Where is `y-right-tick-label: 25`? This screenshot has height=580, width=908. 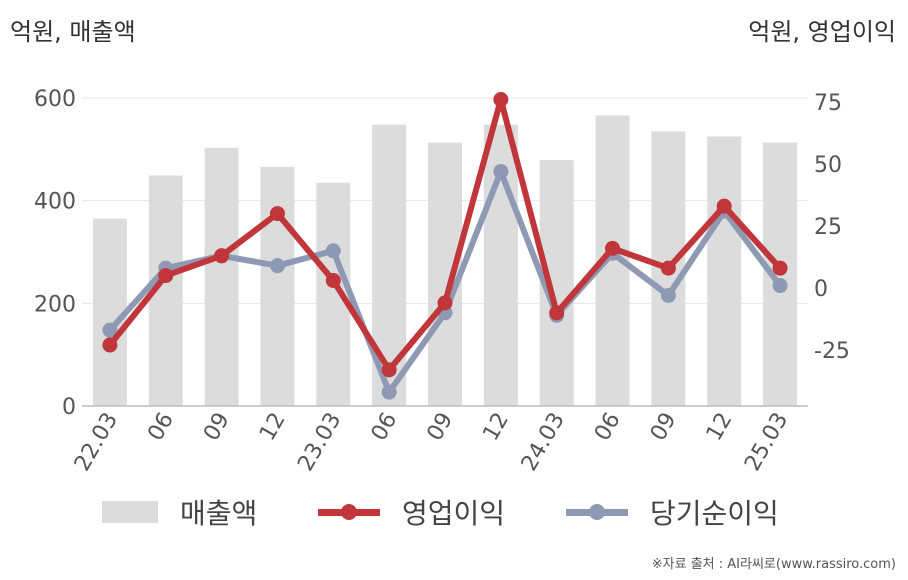
y-right-tick-label: 25 is located at coordinates (828, 227).